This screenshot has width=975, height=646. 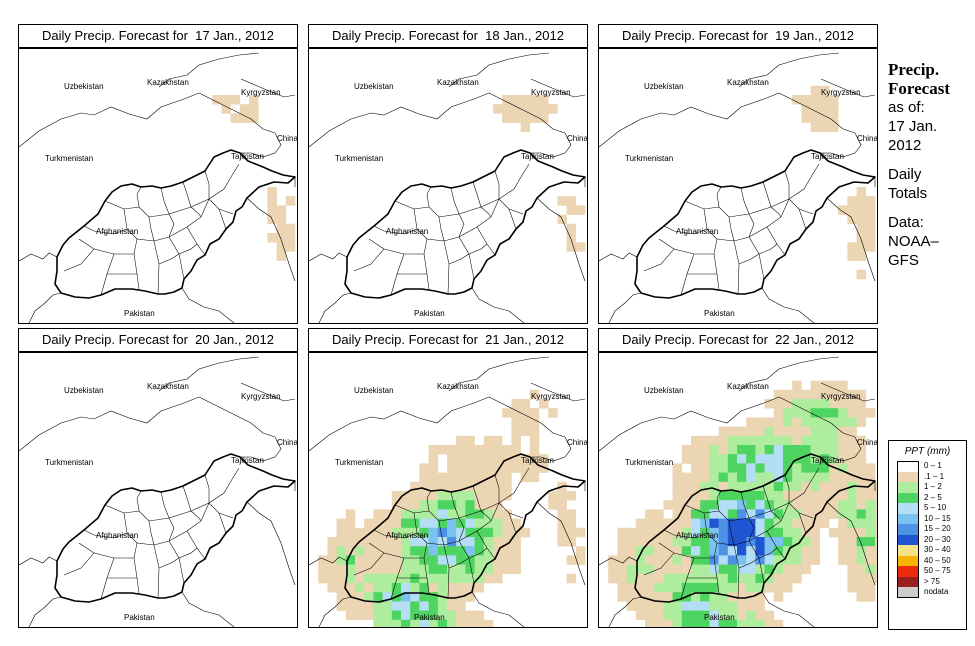 I want to click on country-label: Kazakhstan, so click(x=748, y=82).